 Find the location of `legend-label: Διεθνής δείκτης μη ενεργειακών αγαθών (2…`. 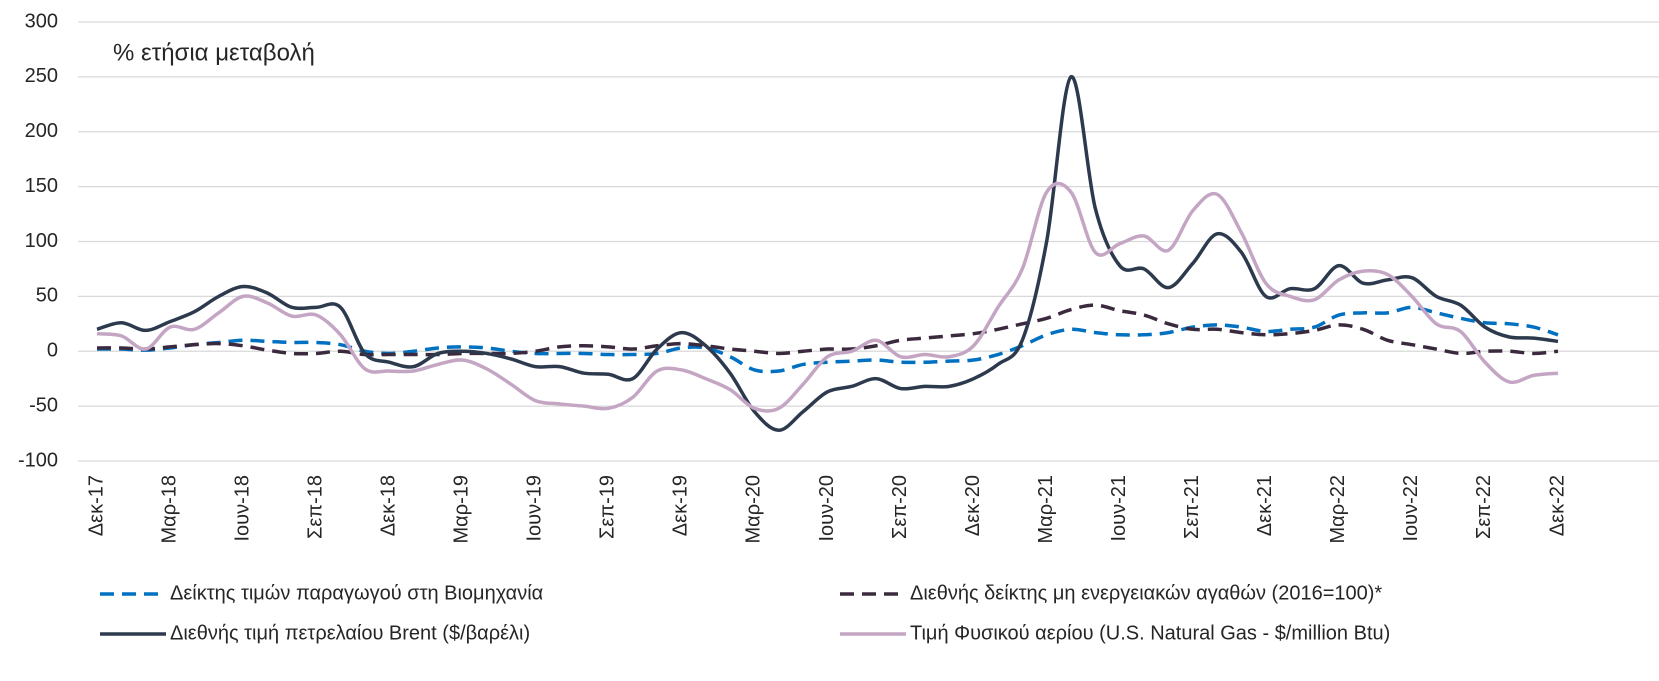

legend-label: Διεθνής δείκτης μη ενεργειακών αγαθών (2… is located at coordinates (1146, 593).